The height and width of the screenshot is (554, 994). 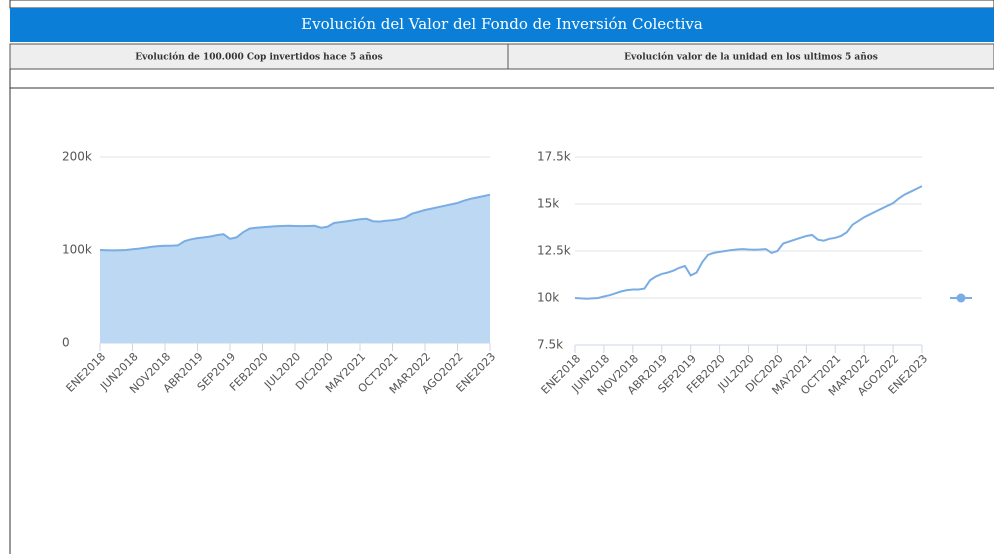 I want to click on top-row, so click(x=501, y=4).